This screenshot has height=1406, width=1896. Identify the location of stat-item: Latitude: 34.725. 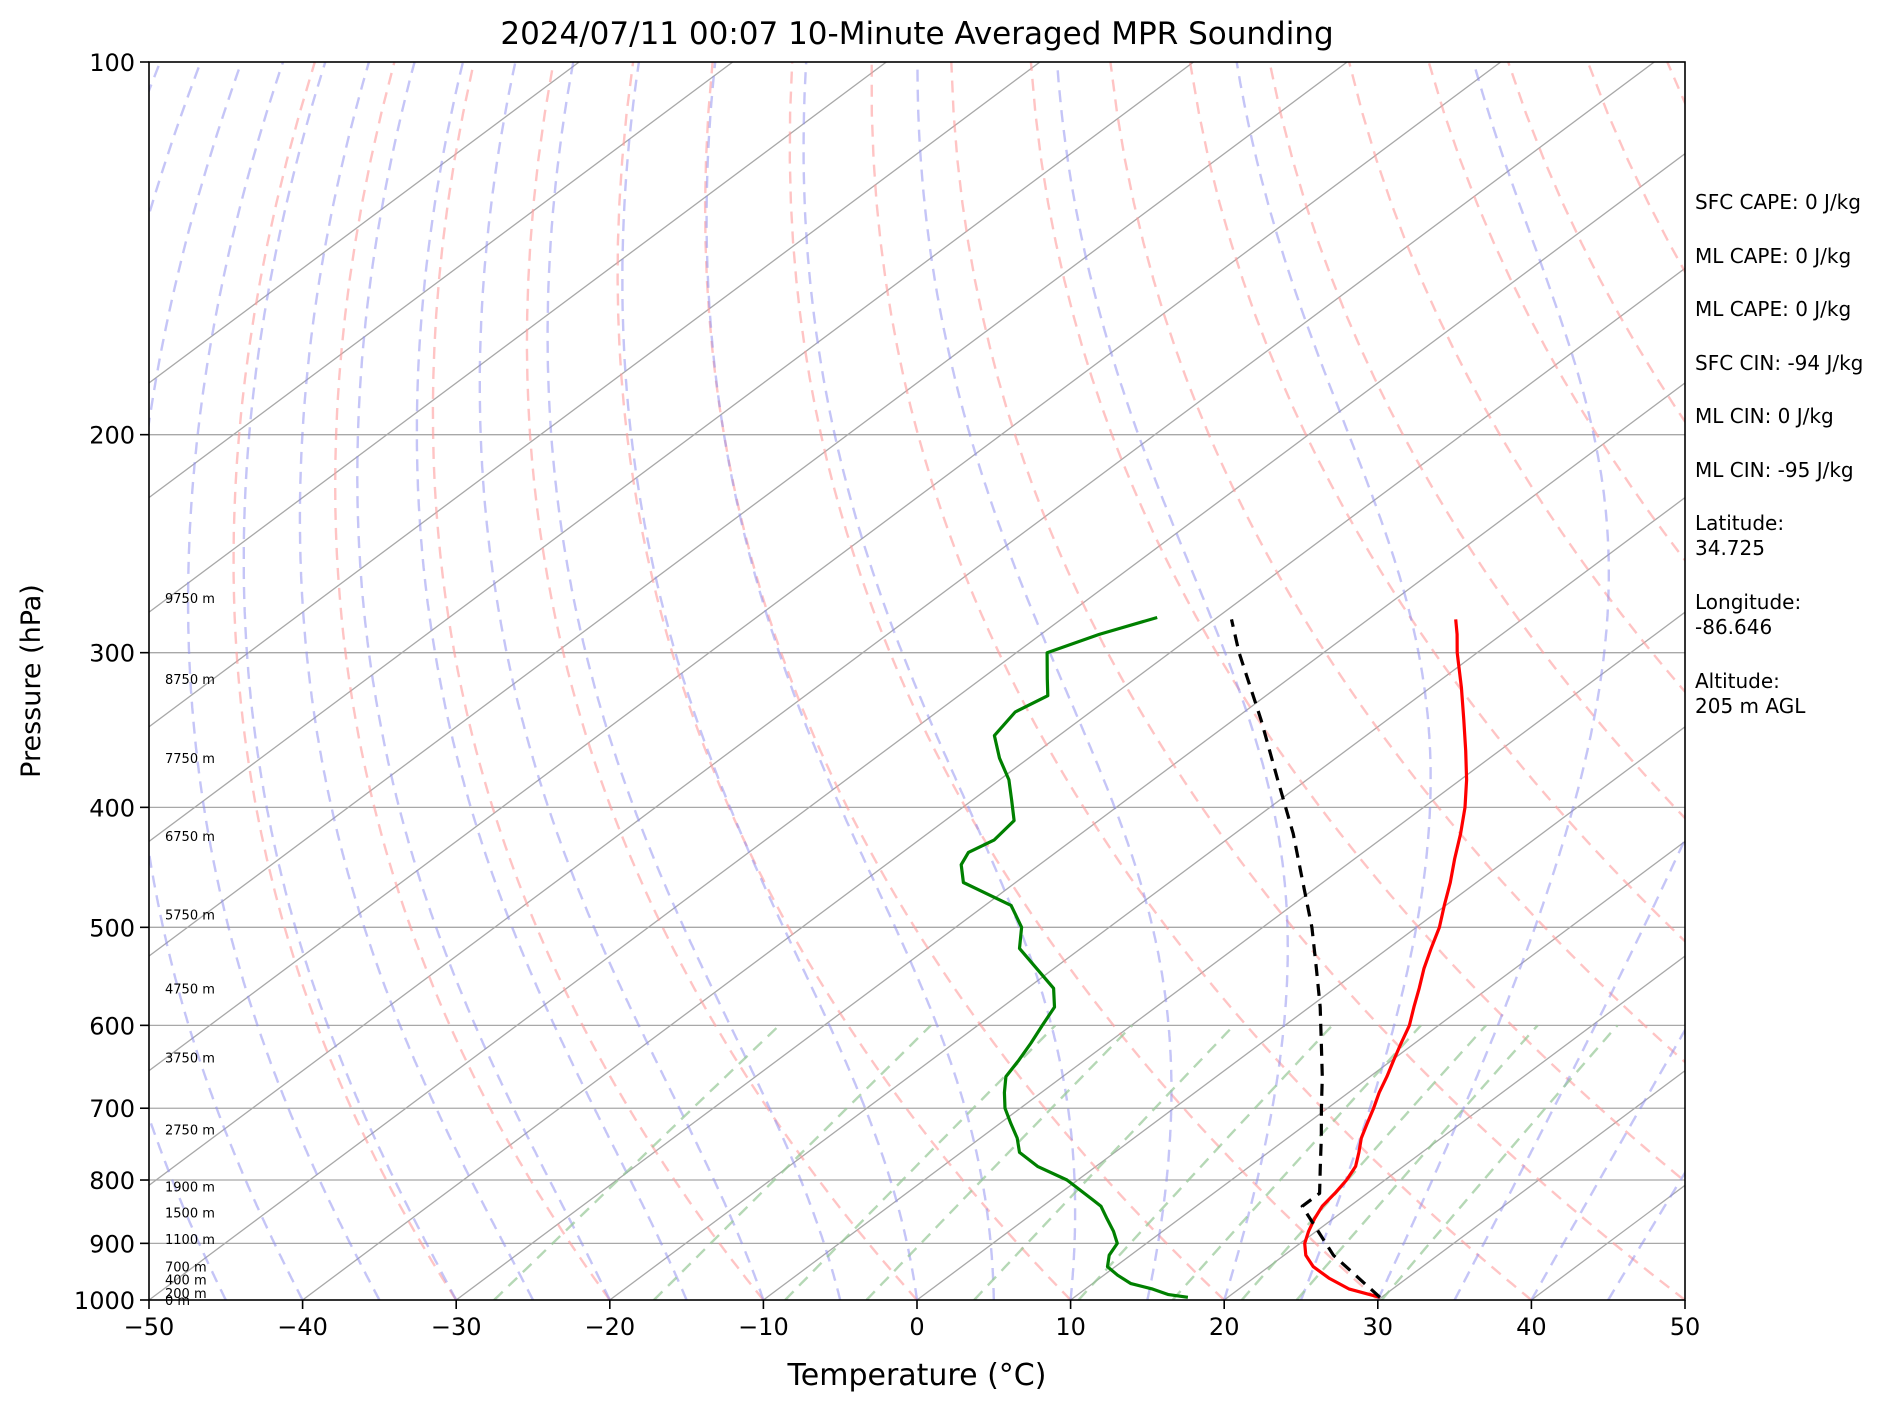
(1740, 535).